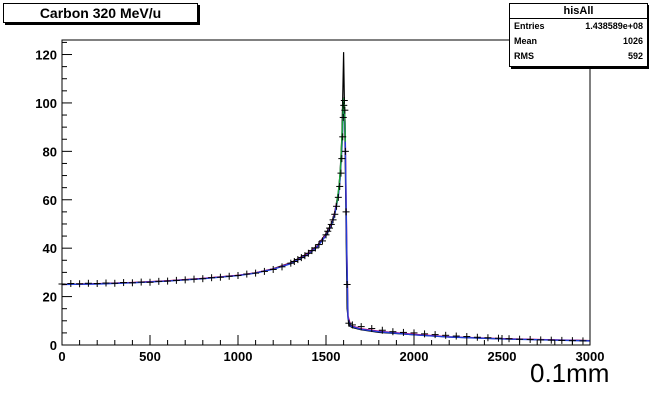 The width and height of the screenshot is (649, 394). I want to click on stats-entries-value: 1.438589e+08, so click(614, 26).